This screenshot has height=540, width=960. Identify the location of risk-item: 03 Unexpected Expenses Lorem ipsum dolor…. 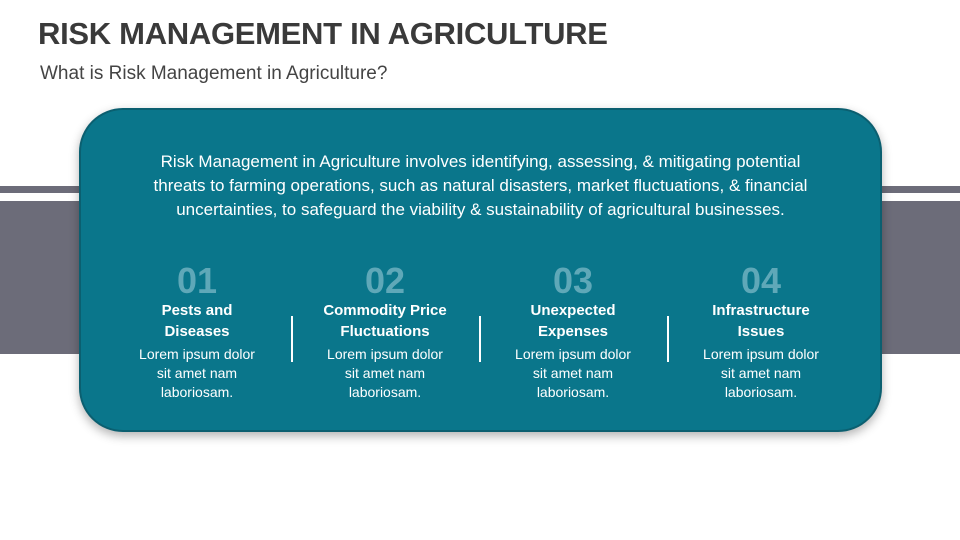
(573, 332).